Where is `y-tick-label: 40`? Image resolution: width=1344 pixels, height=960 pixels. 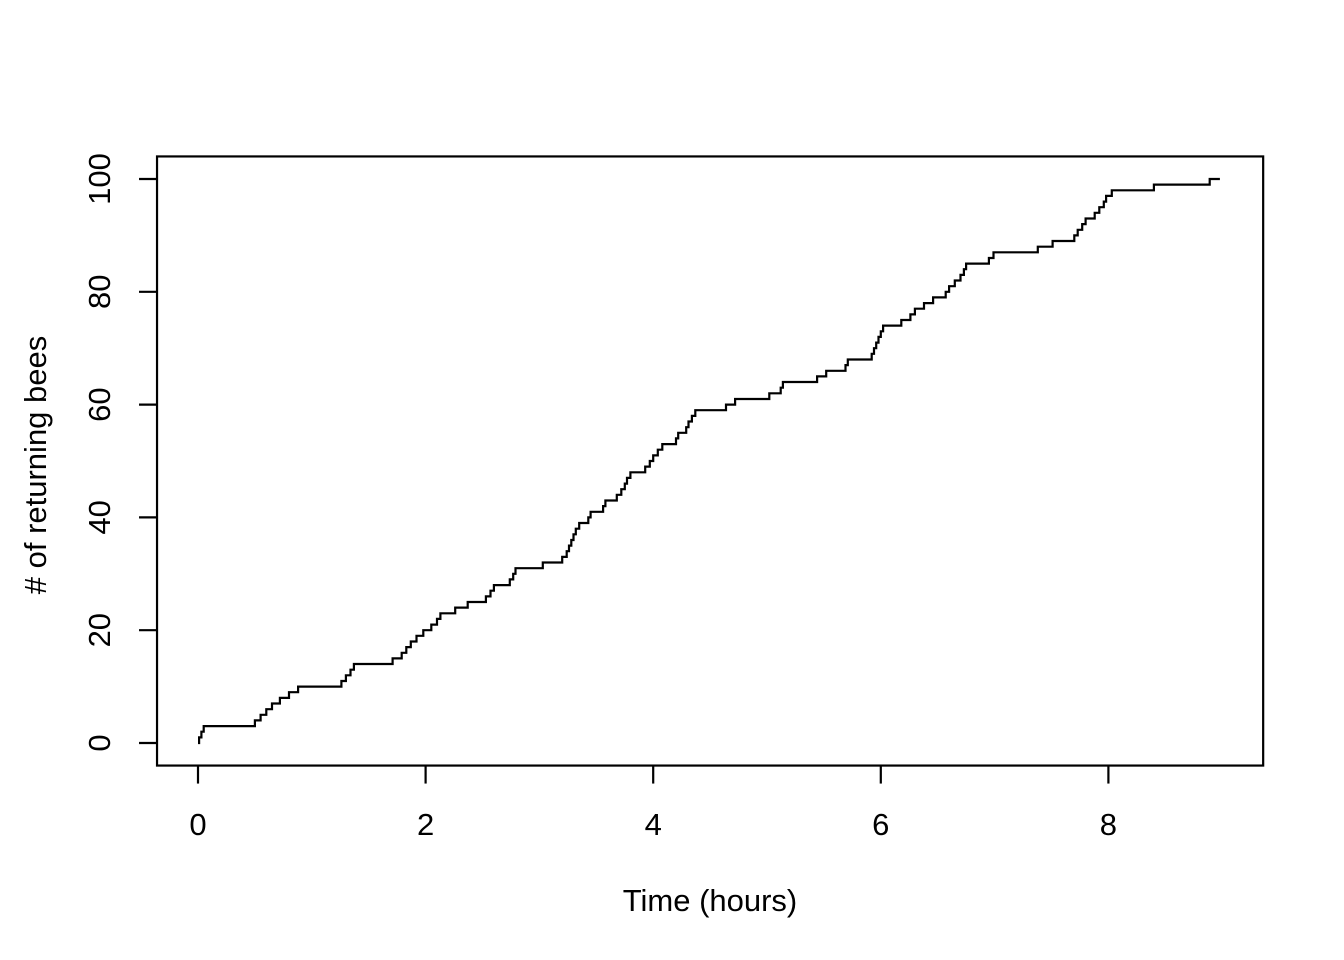 y-tick-label: 40 is located at coordinates (99, 517).